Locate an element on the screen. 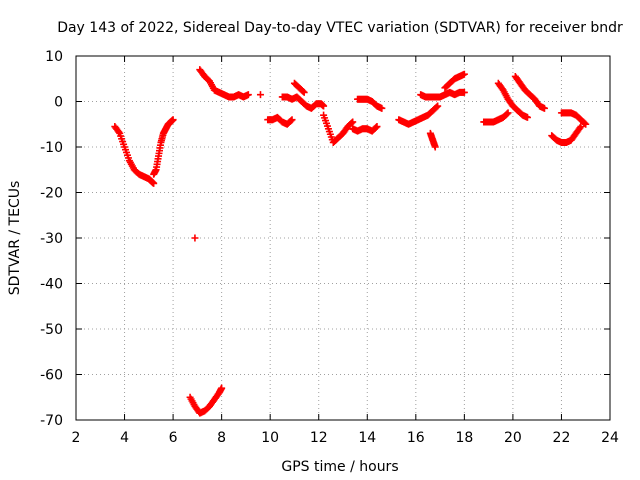  x-tick-label: 24 is located at coordinates (610, 438).